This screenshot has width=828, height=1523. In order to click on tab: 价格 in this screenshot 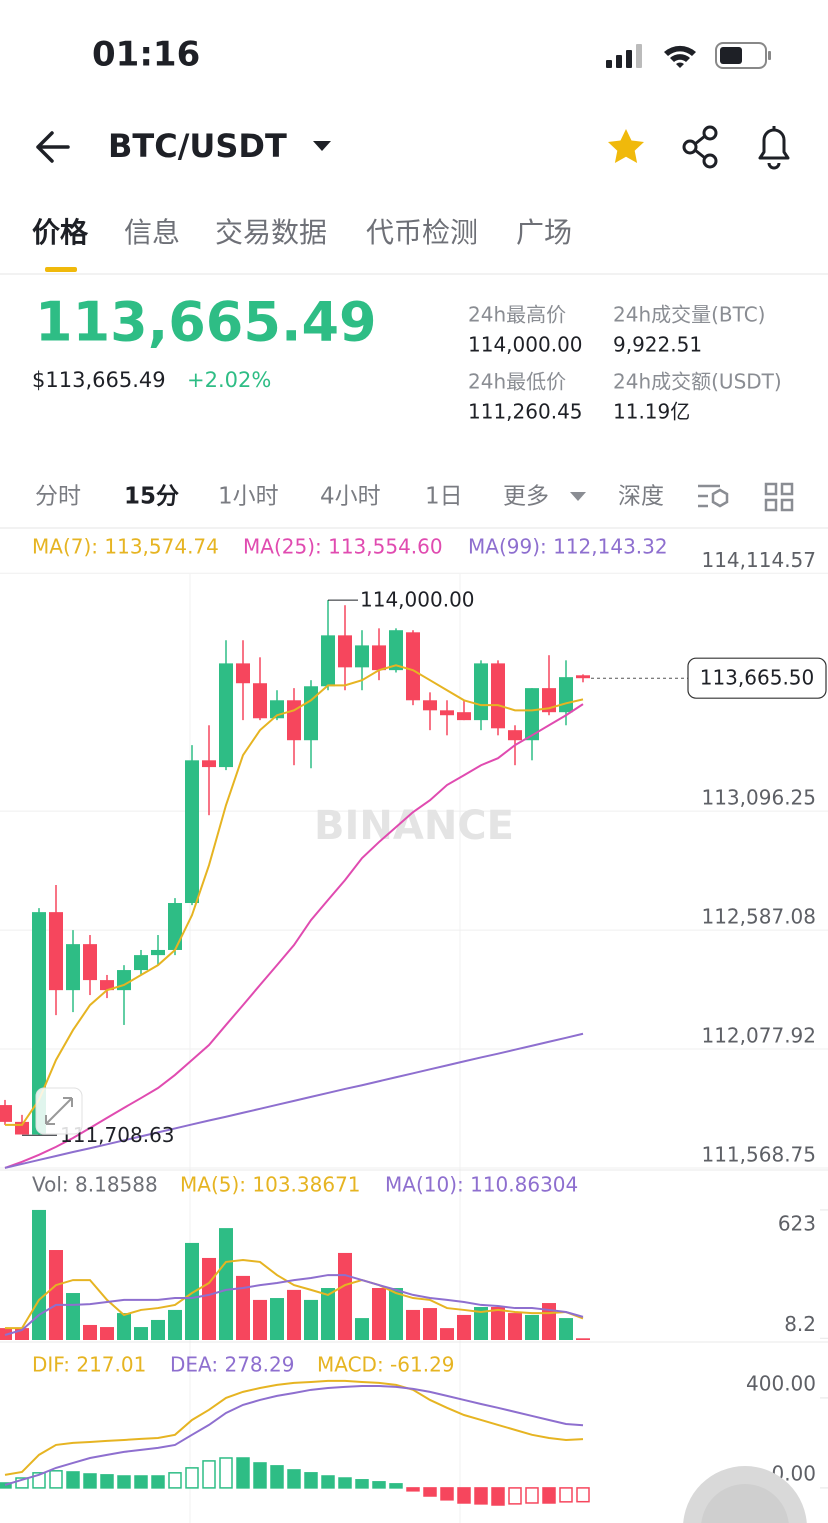, I will do `click(60, 232)`.